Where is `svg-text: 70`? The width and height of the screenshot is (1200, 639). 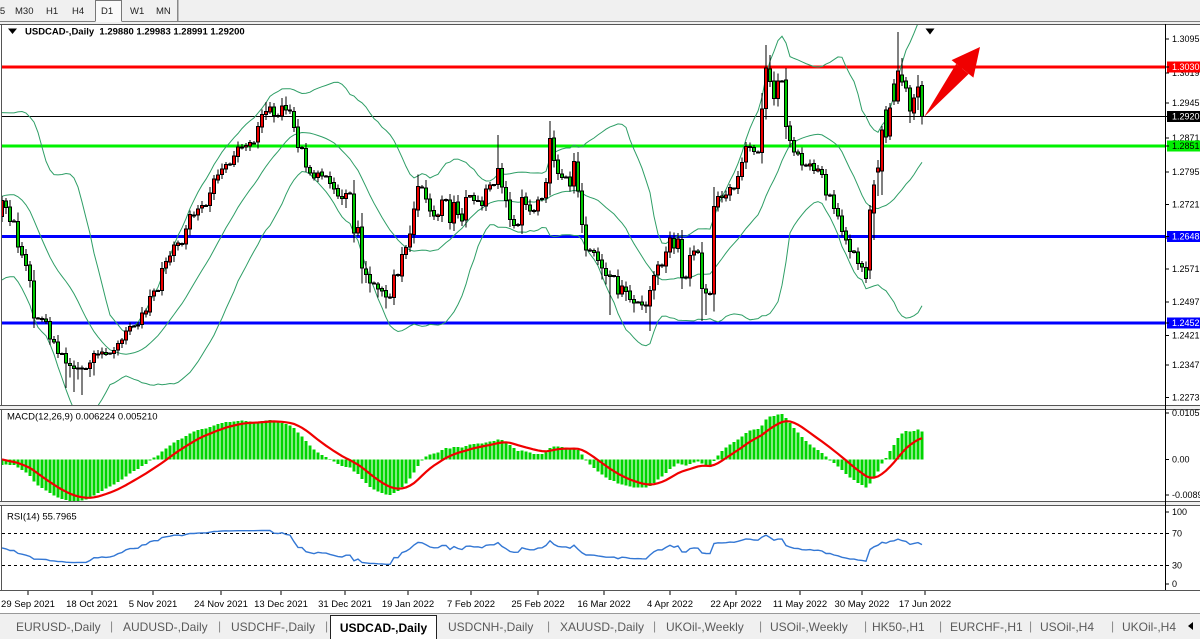
svg-text: 70 is located at coordinates (1177, 534).